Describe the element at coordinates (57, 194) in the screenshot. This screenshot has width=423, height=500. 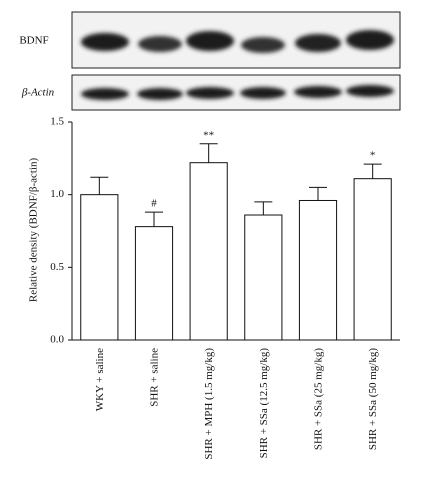
I see `y-tick-label: 1.0` at that location.